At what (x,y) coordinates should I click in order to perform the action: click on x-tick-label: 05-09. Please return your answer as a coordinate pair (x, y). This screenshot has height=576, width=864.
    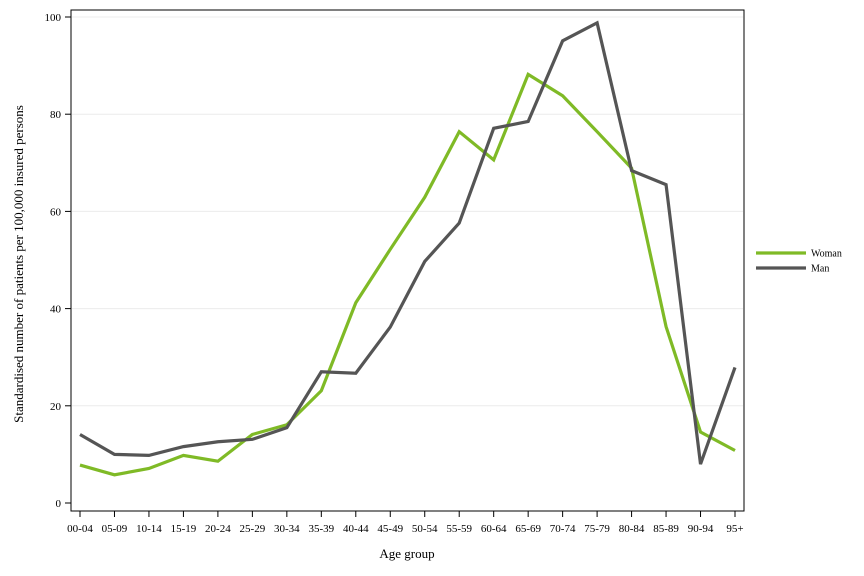
    Looking at the image, I should click on (115, 529).